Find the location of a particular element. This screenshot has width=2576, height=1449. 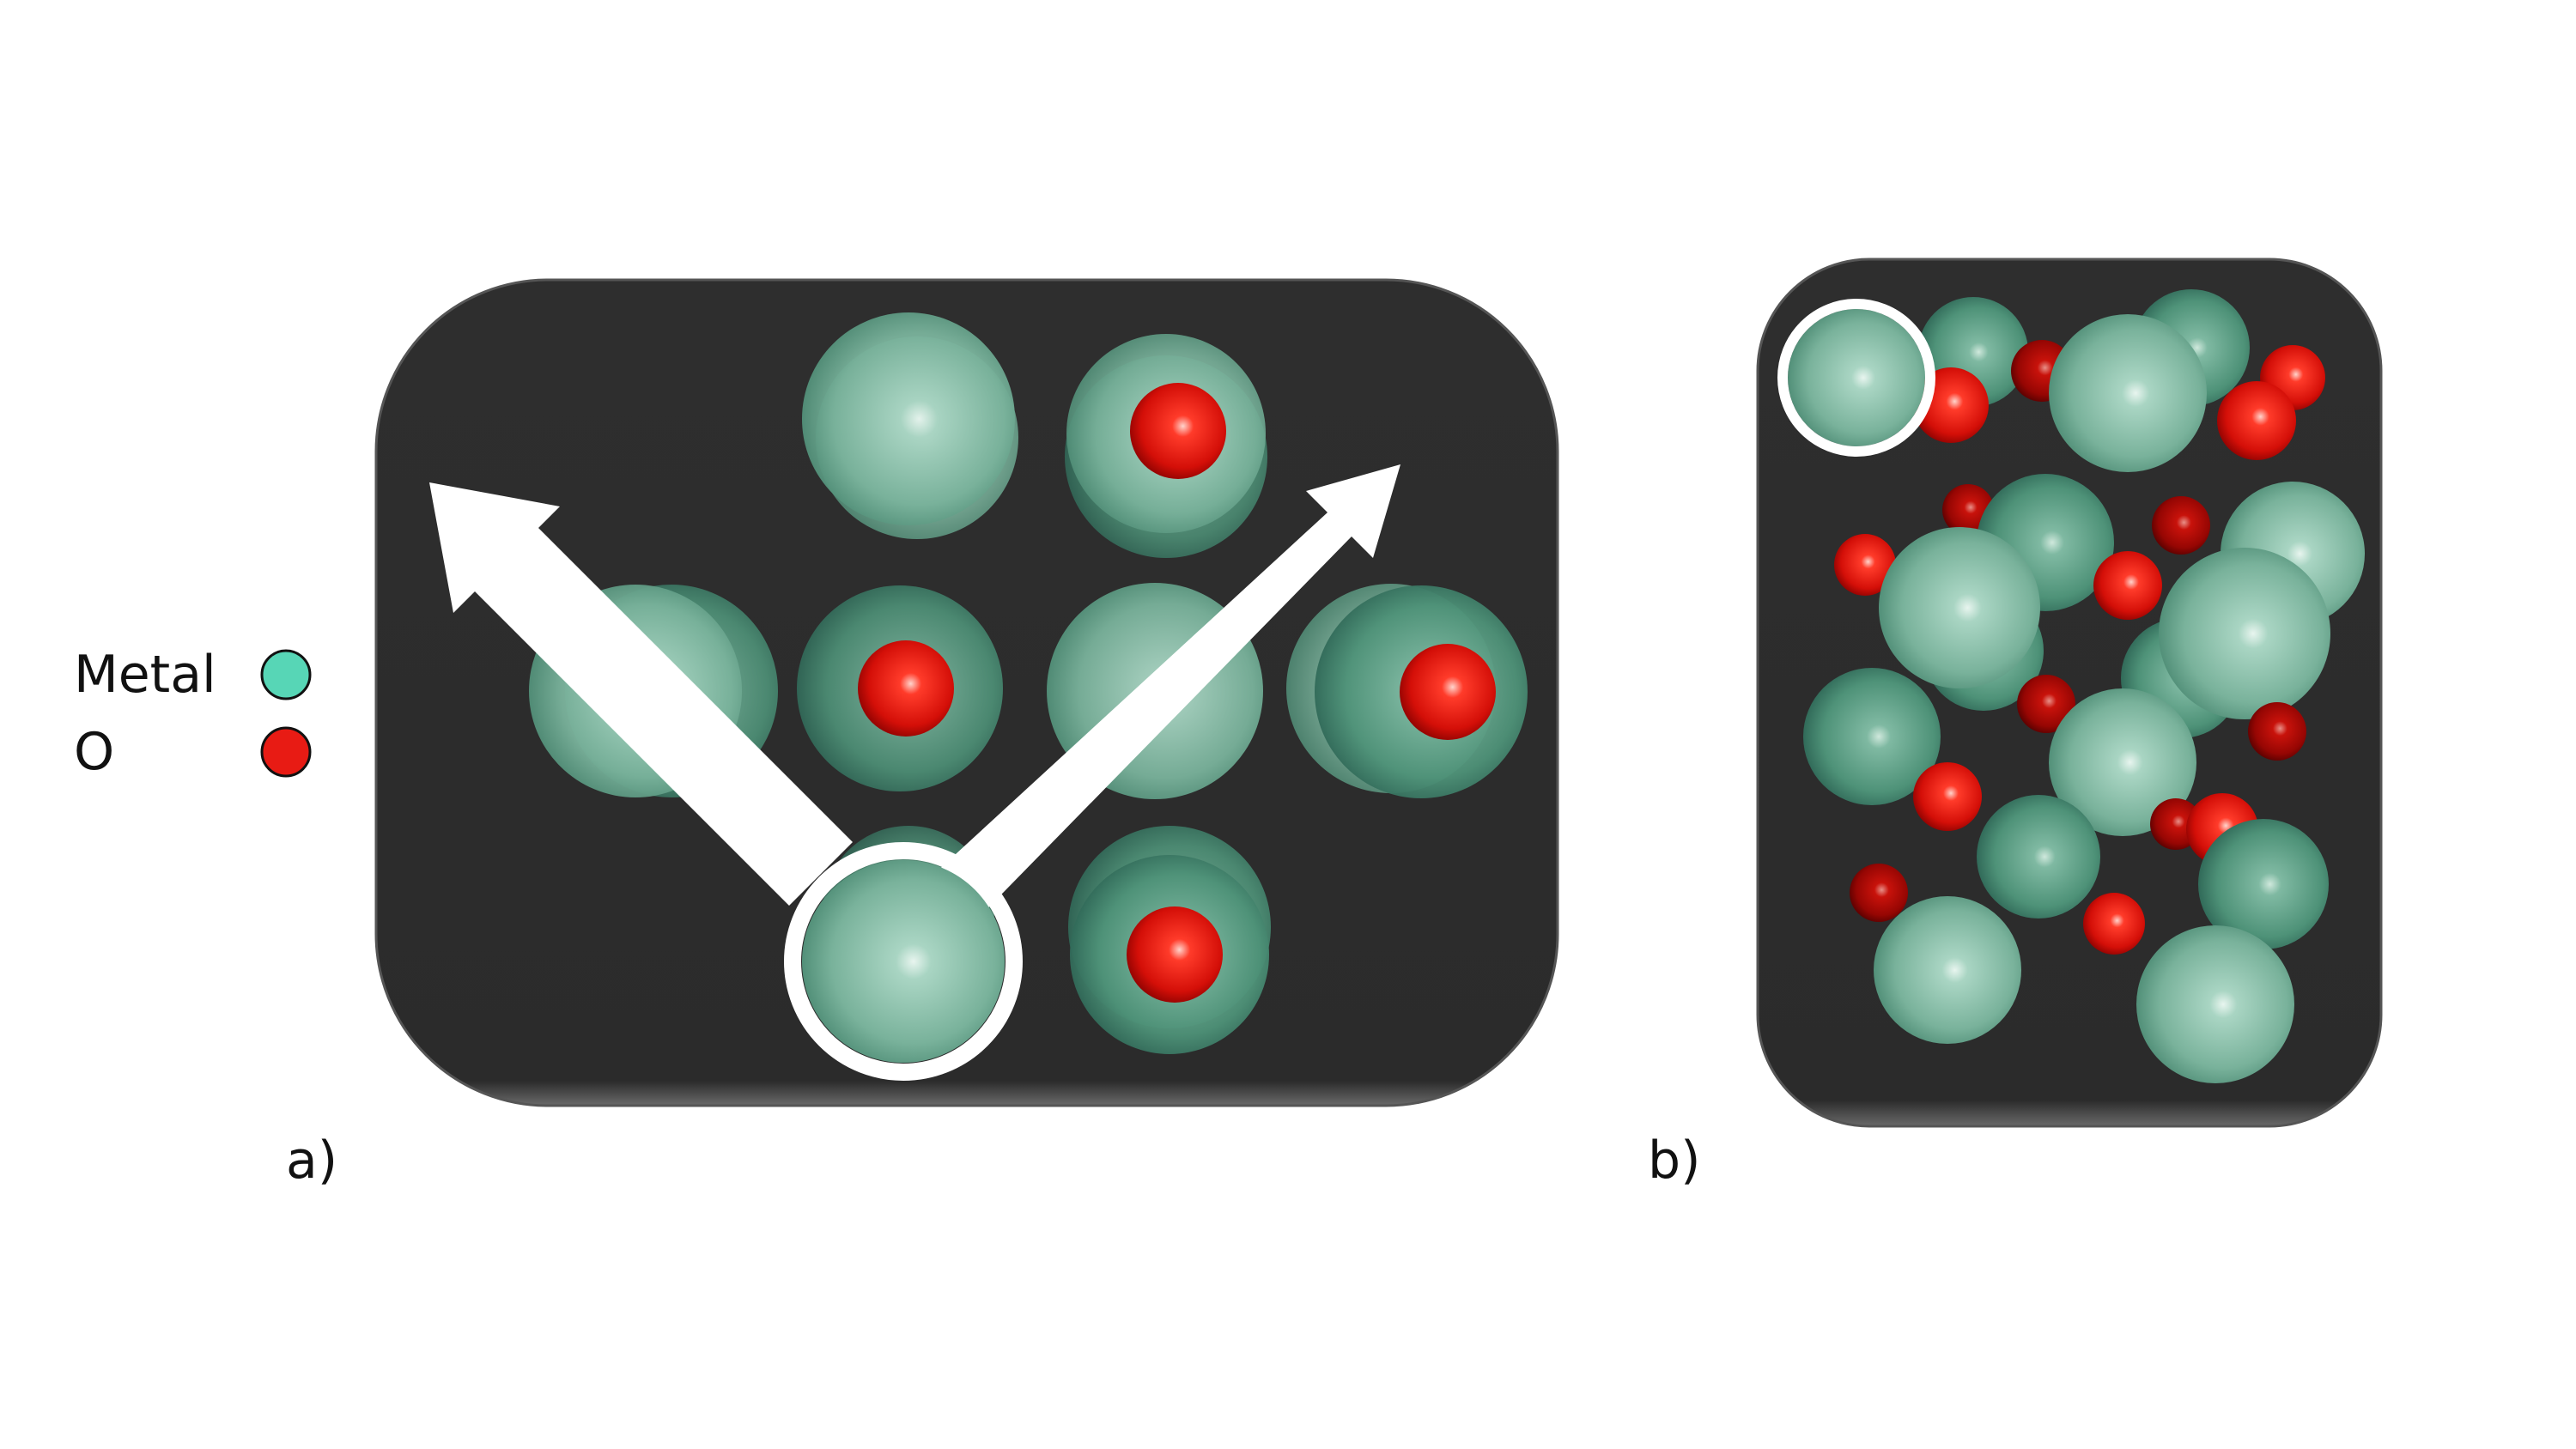

legend: Metal O is located at coordinates (193, 713).